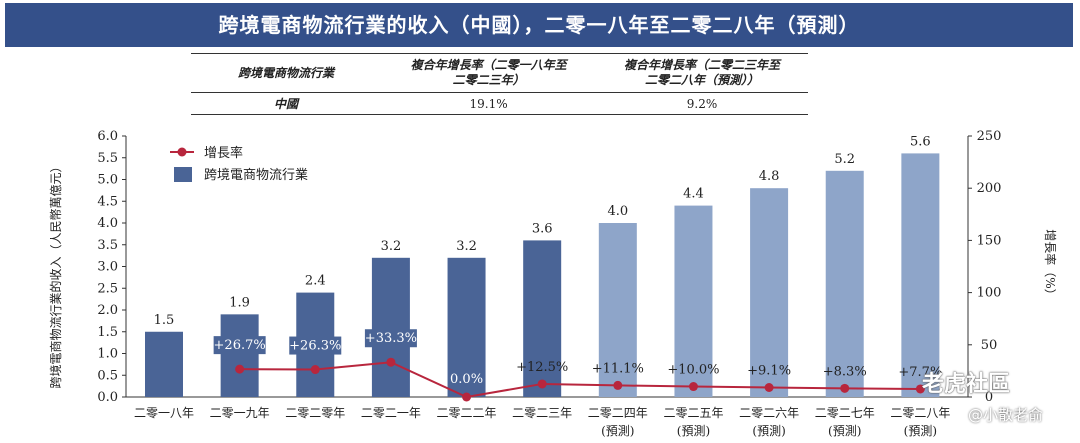  What do you see at coordinates (693, 413) in the screenshot?
I see `x-tick-label: 二零二五年` at bounding box center [693, 413].